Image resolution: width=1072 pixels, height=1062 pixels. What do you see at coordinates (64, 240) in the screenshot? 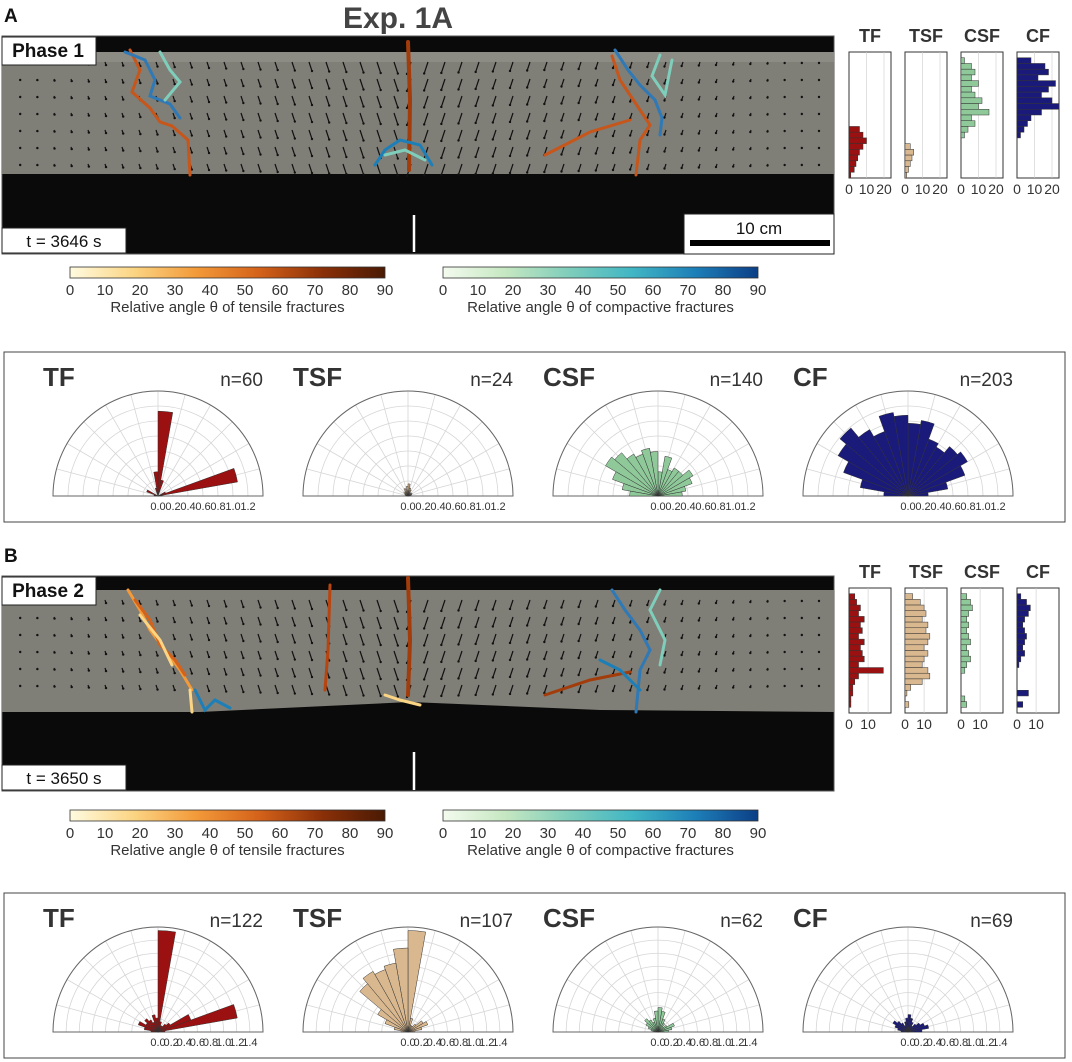
I see `time-label-box-a` at bounding box center [64, 240].